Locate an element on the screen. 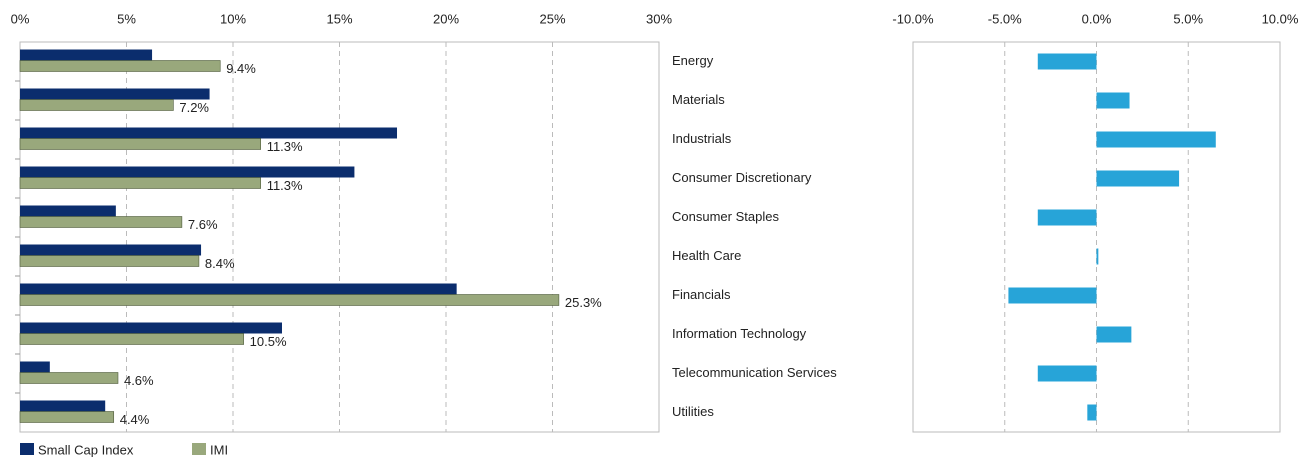 This screenshot has width=1300, height=457. legend-label: IMI is located at coordinates (219, 449).